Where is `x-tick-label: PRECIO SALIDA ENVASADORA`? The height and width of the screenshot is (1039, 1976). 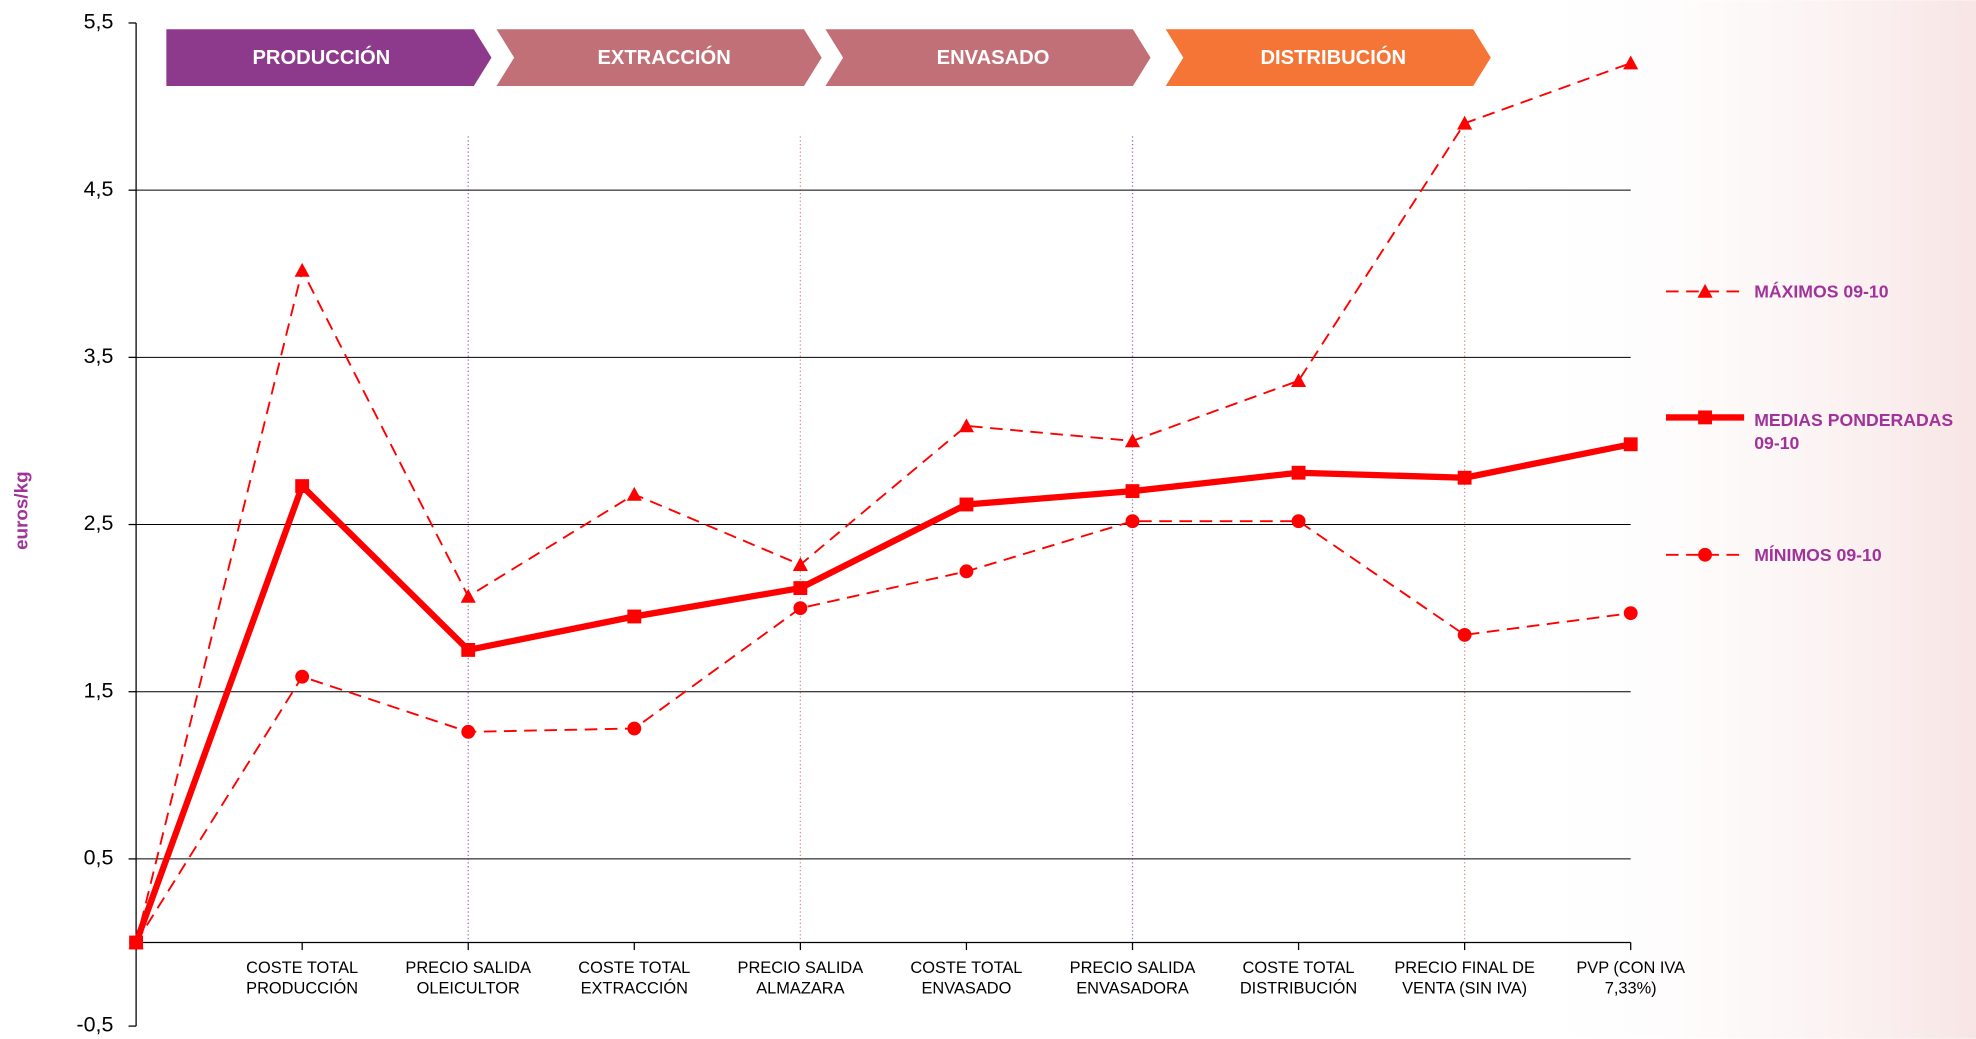 x-tick-label: PRECIO SALIDA ENVASADORA is located at coordinates (1132, 978).